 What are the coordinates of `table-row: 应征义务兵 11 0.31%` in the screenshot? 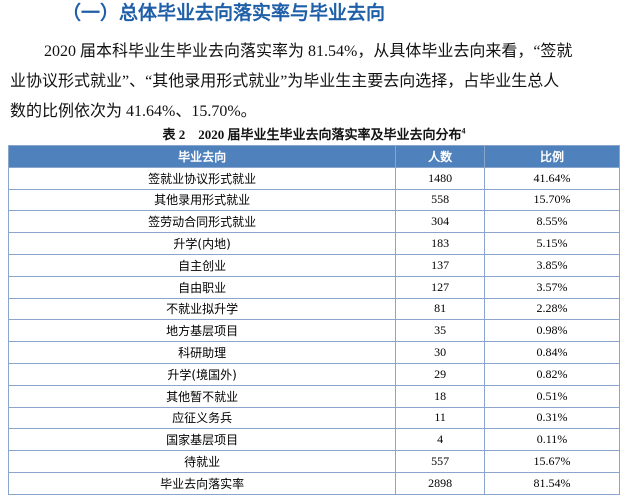 It's located at (313, 418).